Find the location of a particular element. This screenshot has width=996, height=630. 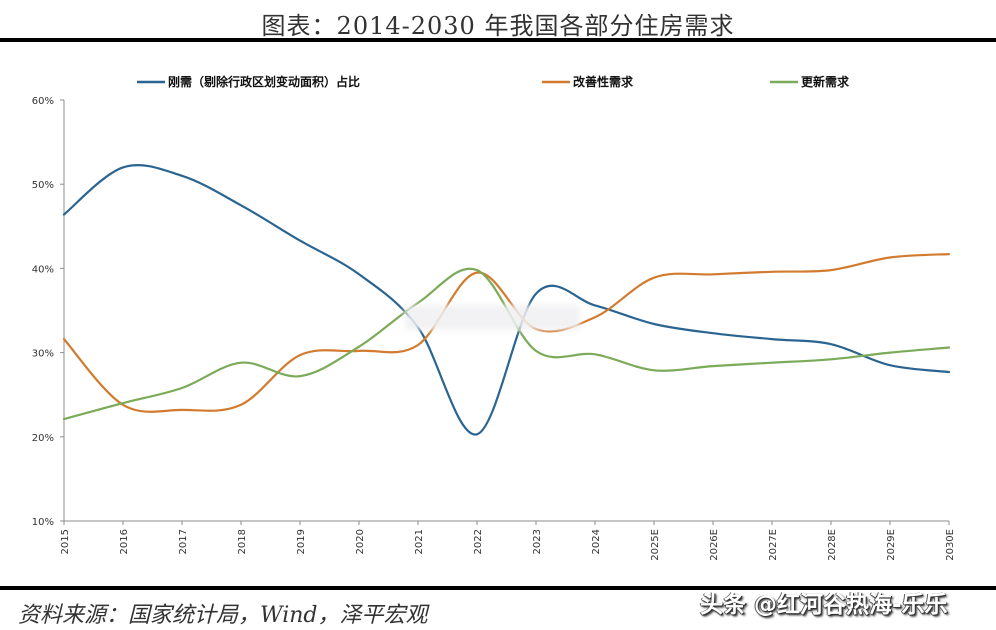

legend-item-improvement-demand: 改善性需求 is located at coordinates (588, 81).